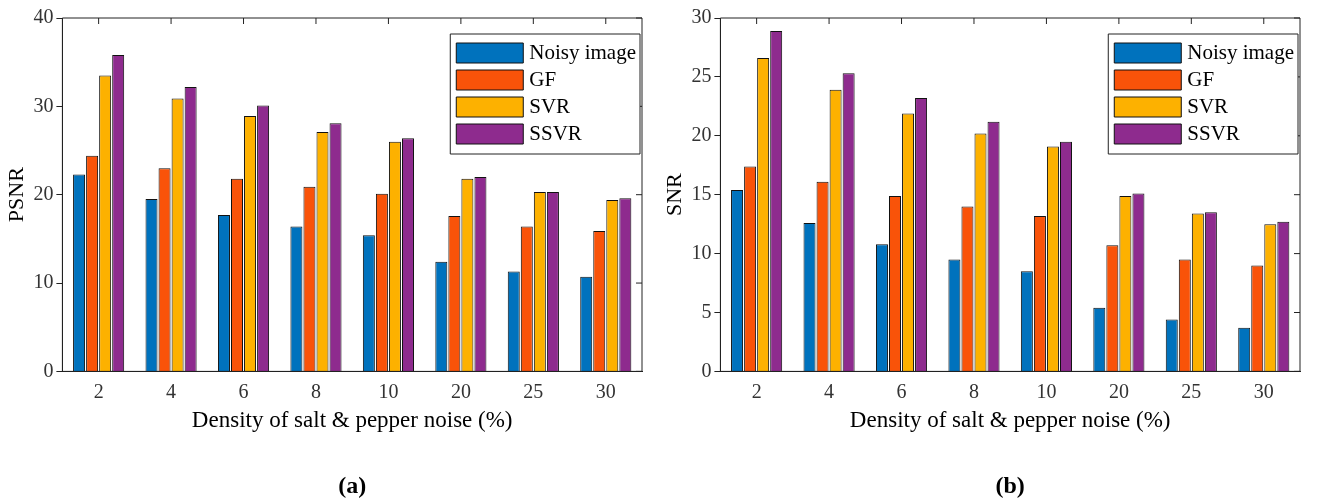 Image resolution: width=1317 pixels, height=501 pixels. What do you see at coordinates (43, 16) in the screenshot?
I see `y-tick-label: 40` at bounding box center [43, 16].